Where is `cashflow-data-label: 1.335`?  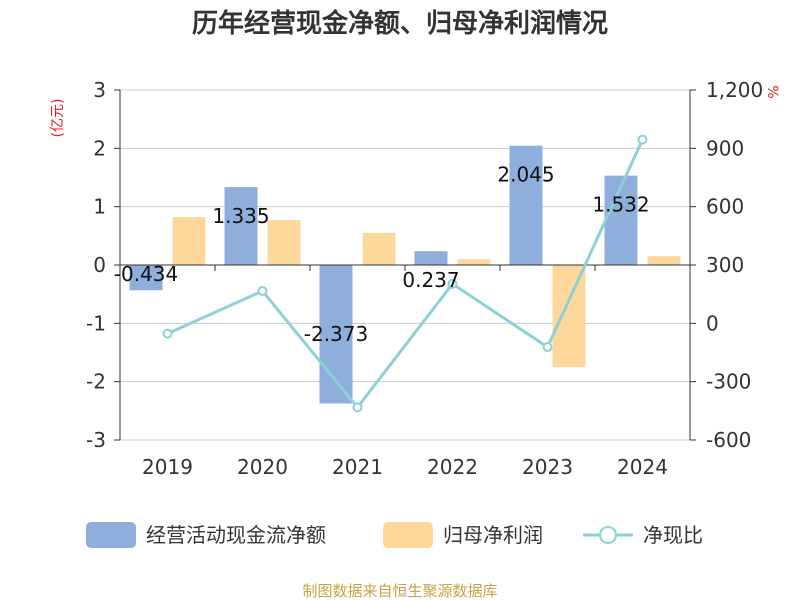
cashflow-data-label: 1.335 is located at coordinates (240, 216).